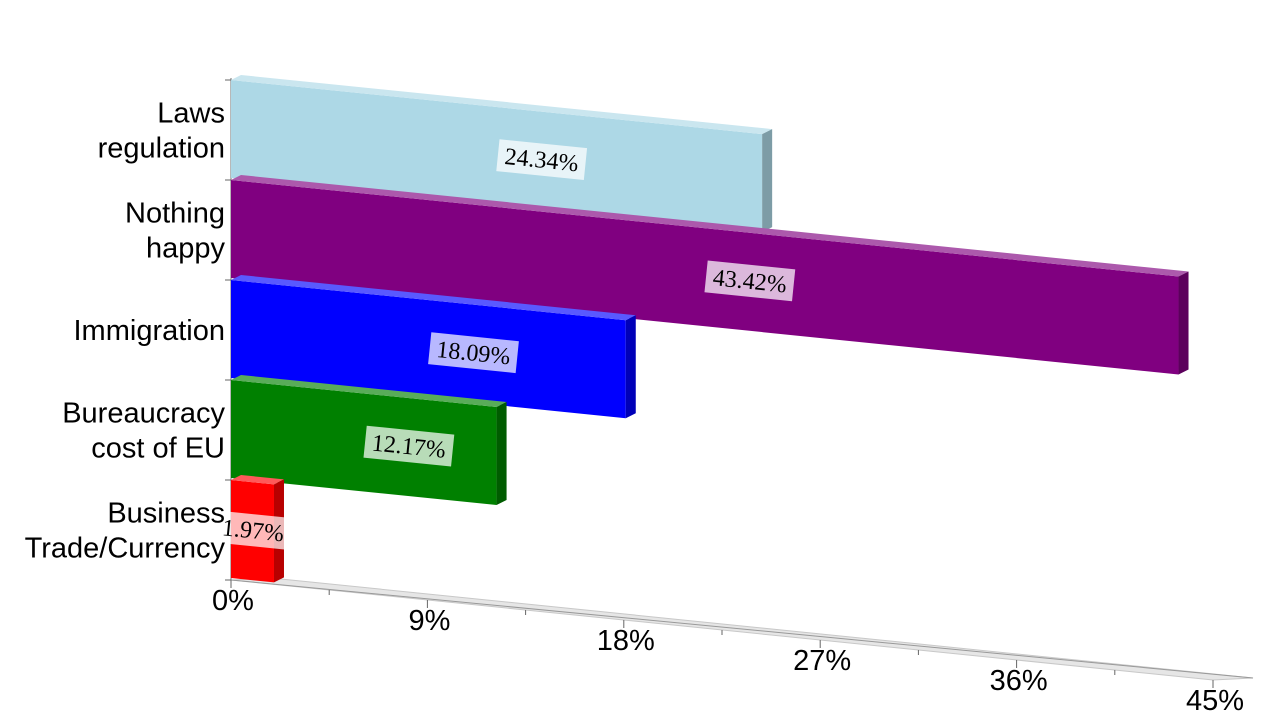 This screenshot has width=1280, height=720. What do you see at coordinates (1019, 681) in the screenshot?
I see `x-tick-label: 36%` at bounding box center [1019, 681].